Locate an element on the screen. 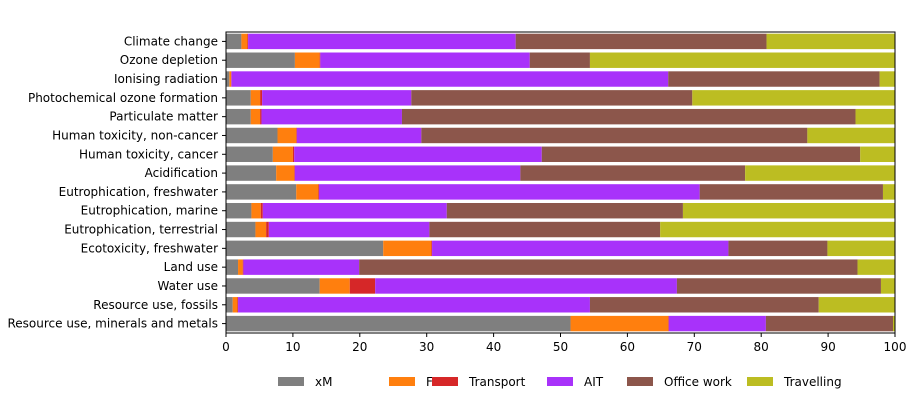  legend-label: xM is located at coordinates (323, 382).